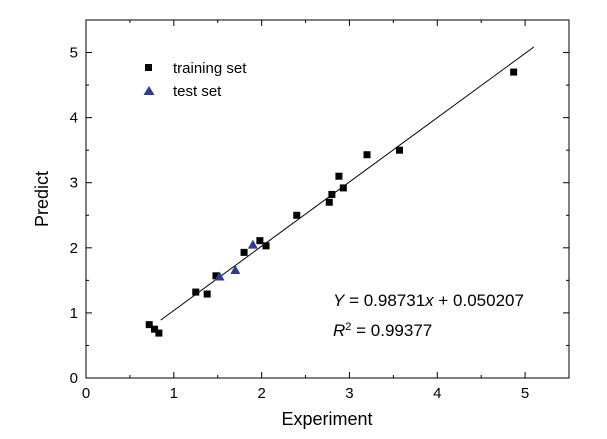 The image size is (607, 439). I want to click on eq-slope: = 0.98731, so click(384, 300).